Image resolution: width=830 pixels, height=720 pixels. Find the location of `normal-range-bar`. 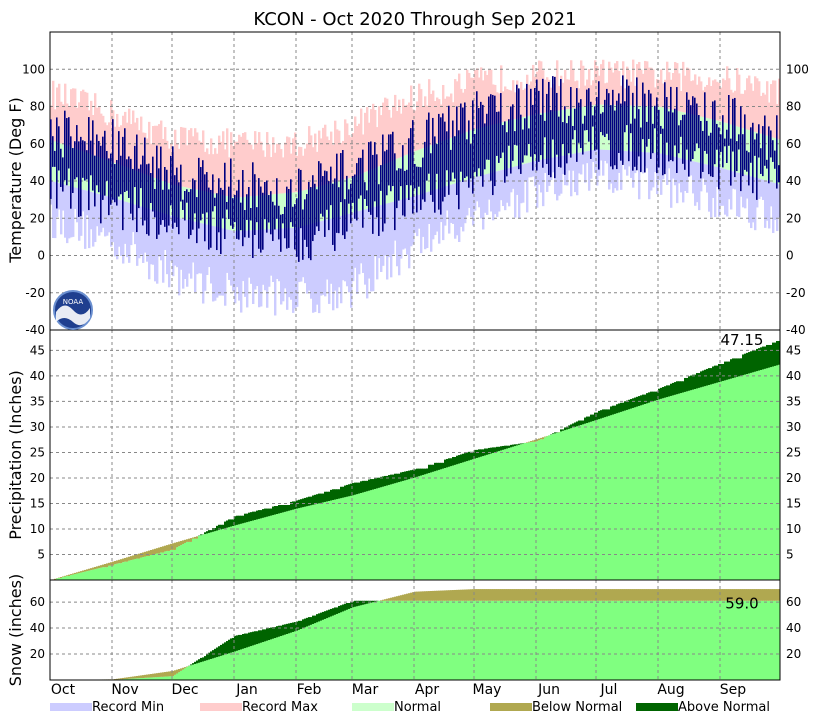

normal-range-bar is located at coordinates (655, 129).